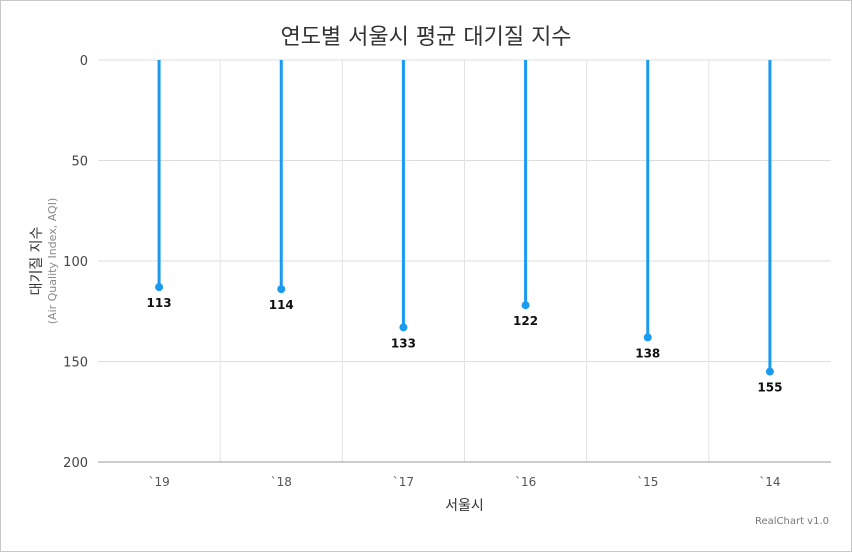 The image size is (852, 552). Describe the element at coordinates (464, 482) in the screenshot. I see `x-axis-ticks: `19 `18 `17 `16 `15 `14` at that location.